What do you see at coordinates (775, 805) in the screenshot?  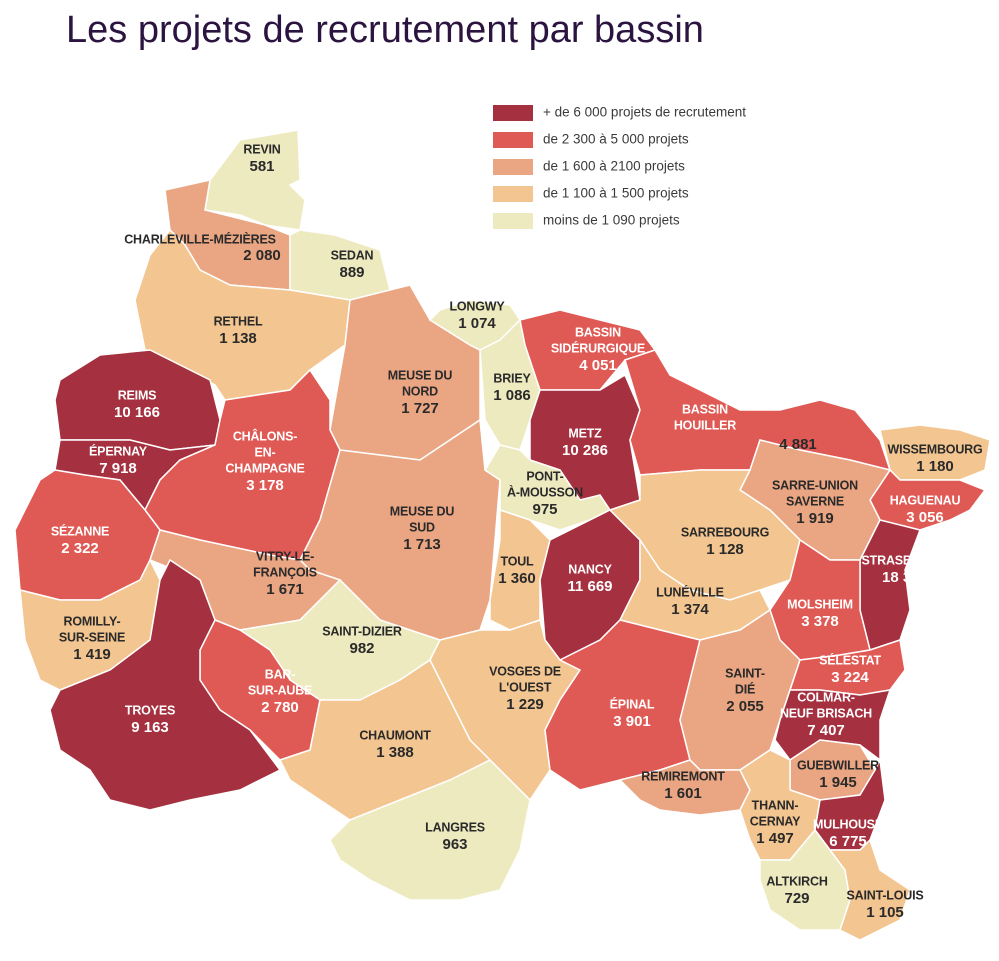 I see `region-name: THANN-` at bounding box center [775, 805].